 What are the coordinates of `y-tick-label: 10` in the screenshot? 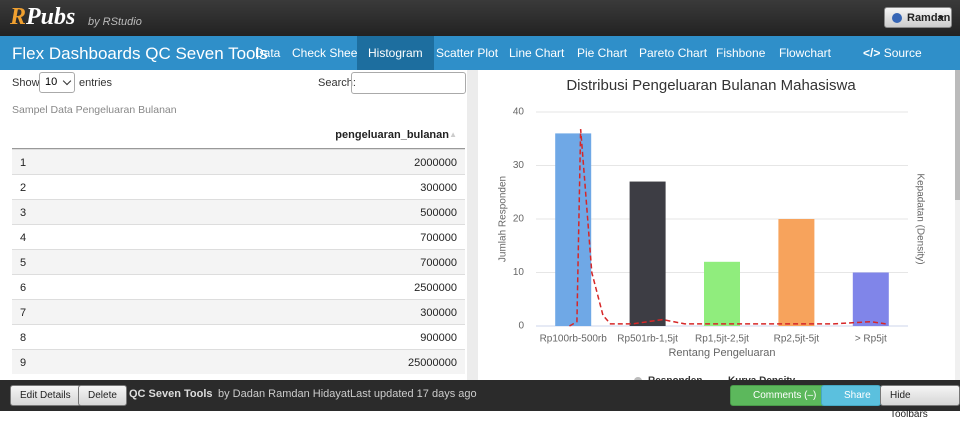 It's located at (519, 272).